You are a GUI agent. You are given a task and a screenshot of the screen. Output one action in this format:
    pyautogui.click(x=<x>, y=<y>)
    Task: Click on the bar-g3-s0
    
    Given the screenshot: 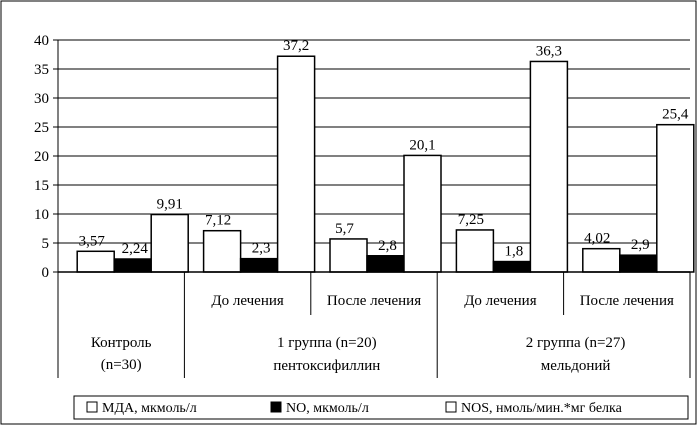 What is the action you would take?
    pyautogui.click(x=475, y=251)
    